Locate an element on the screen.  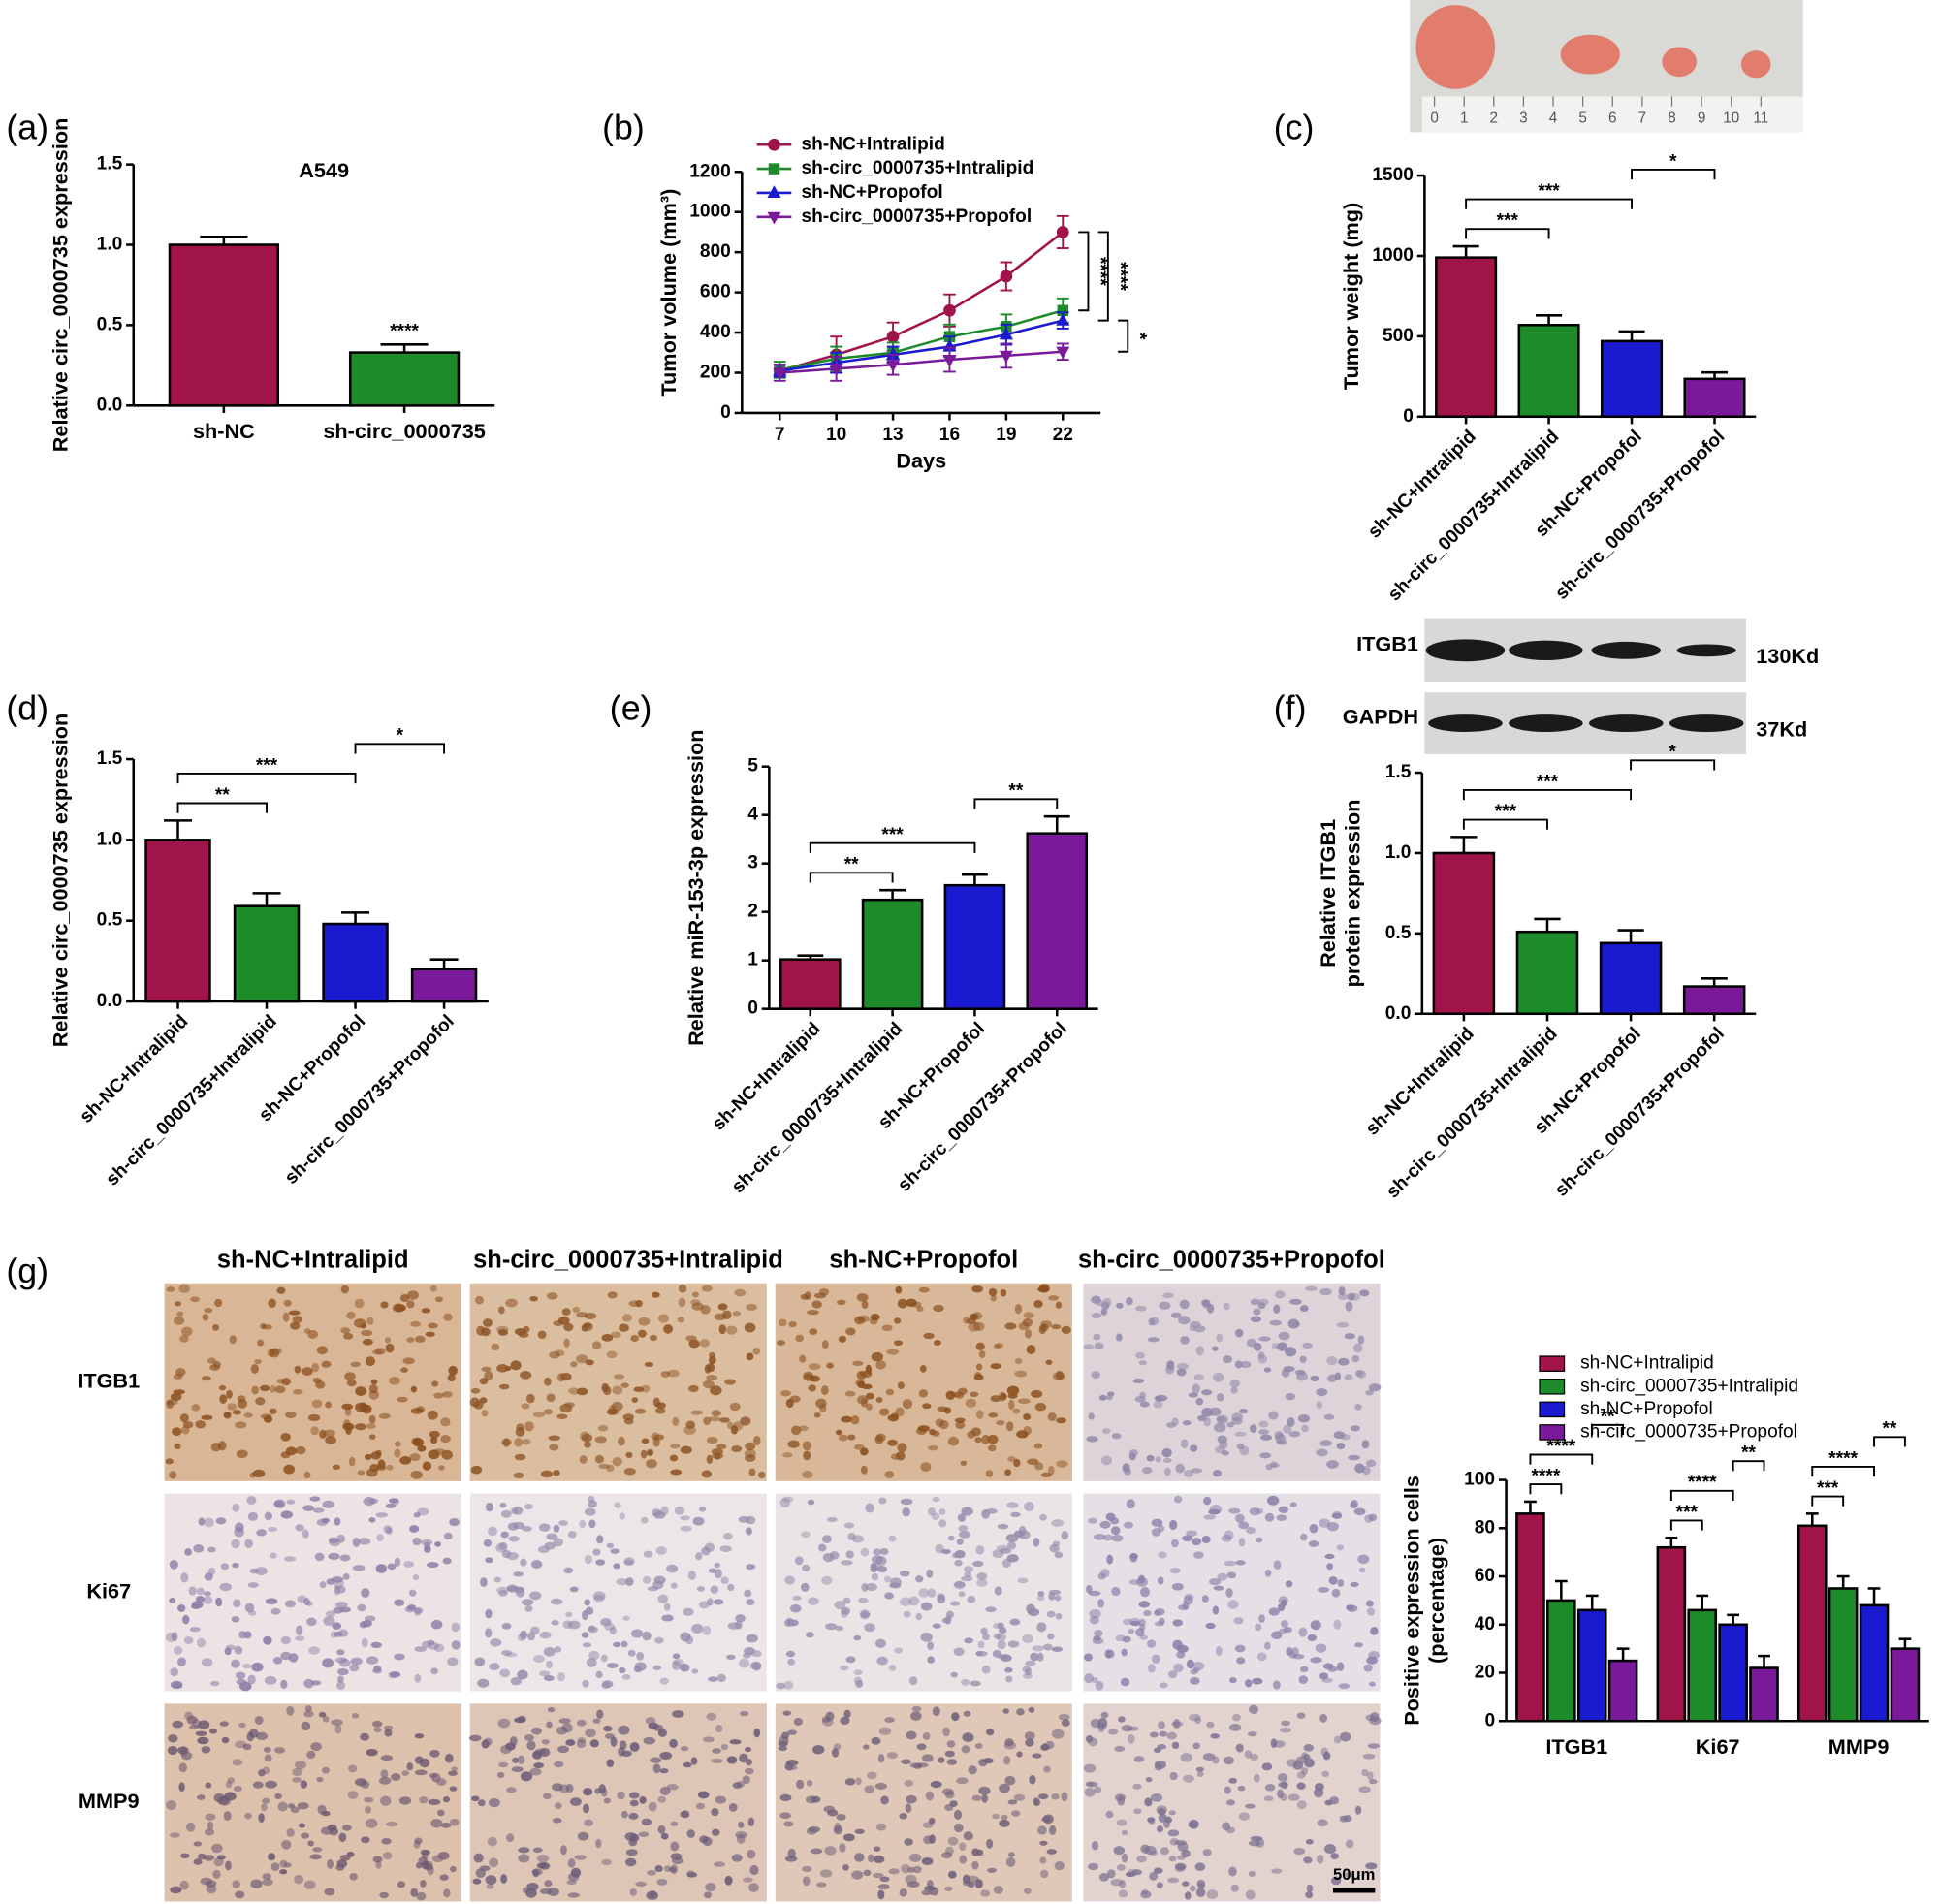
bar is located at coordinates (1702, 1665).